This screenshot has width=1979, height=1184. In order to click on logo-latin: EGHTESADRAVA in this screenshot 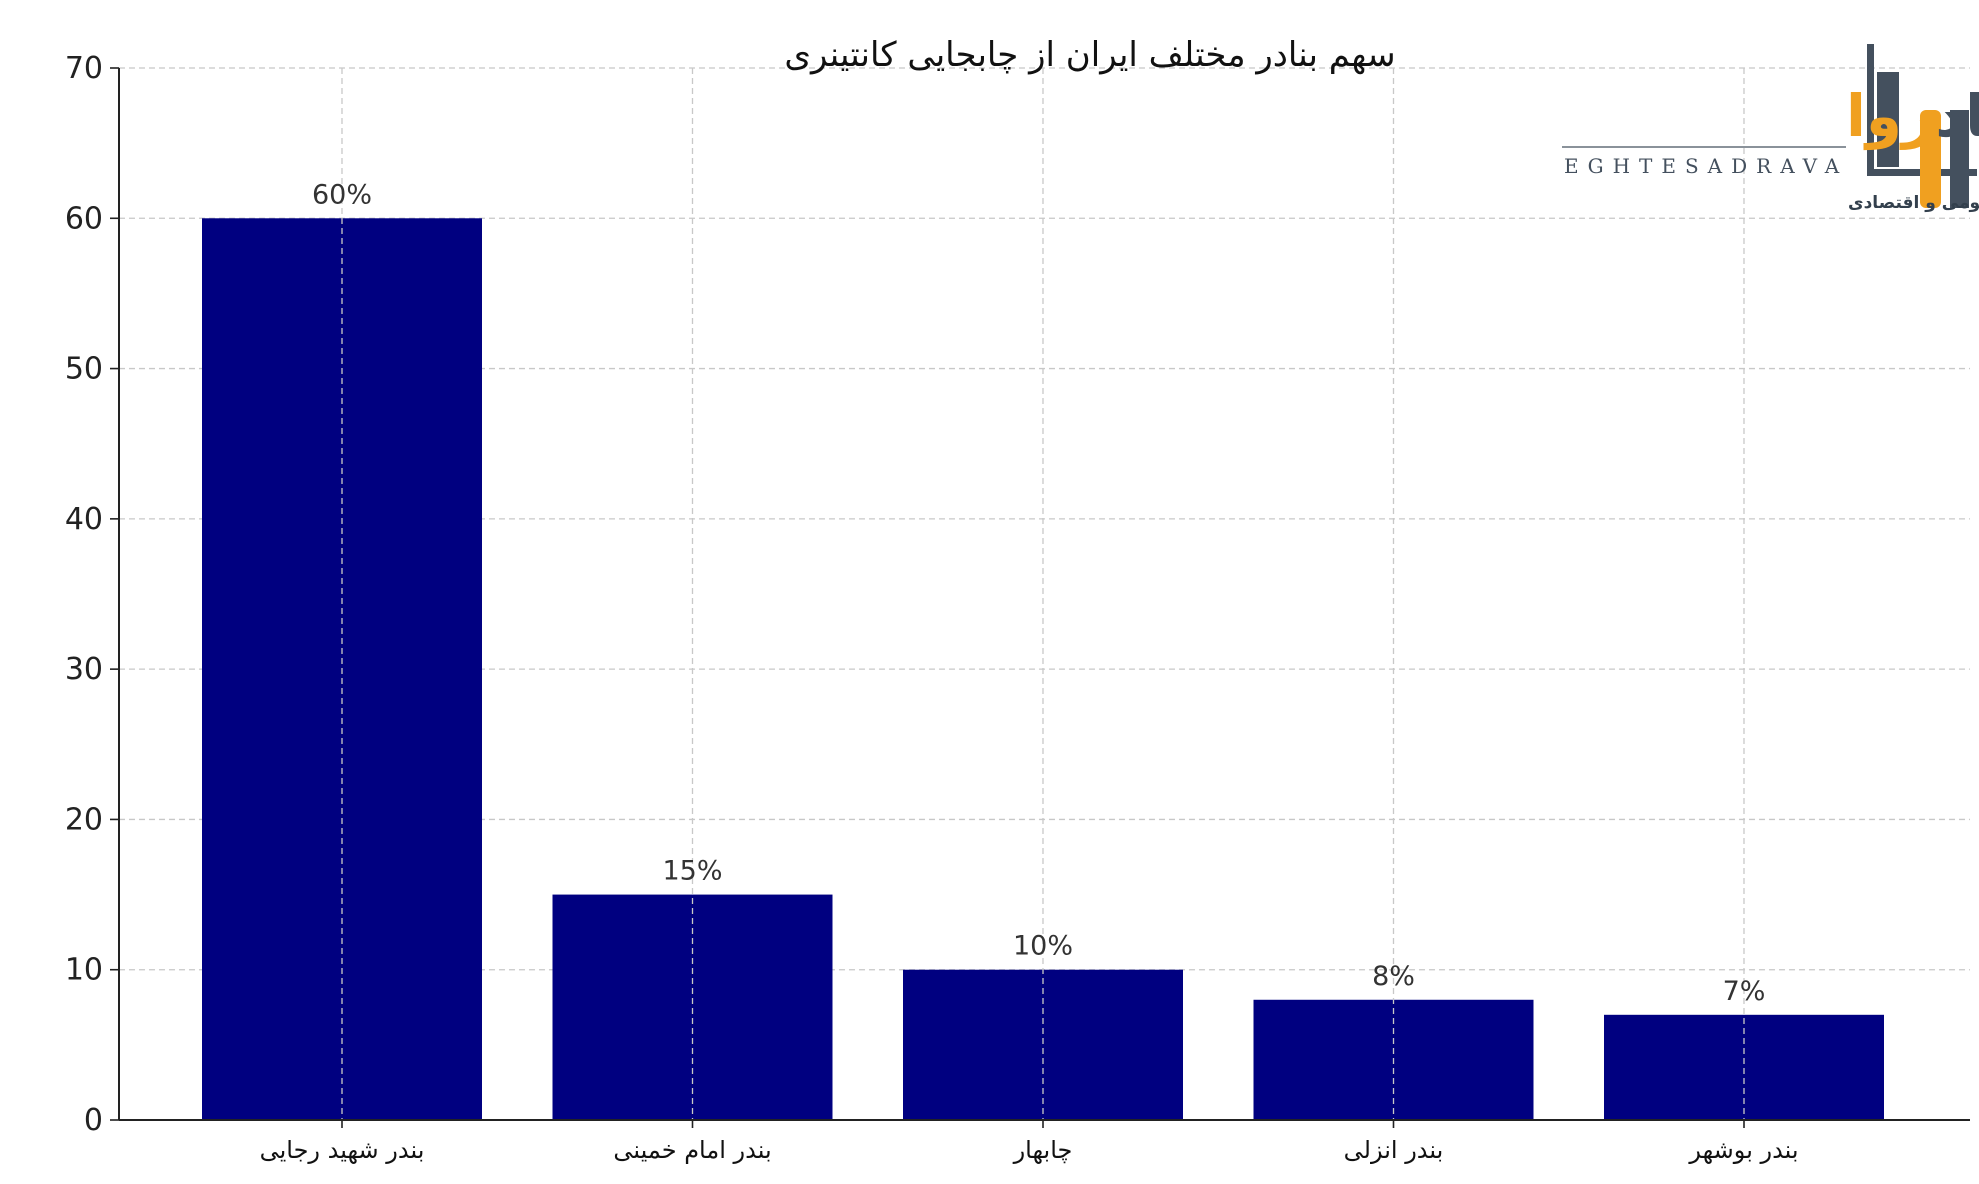, I will do `click(1706, 166)`.